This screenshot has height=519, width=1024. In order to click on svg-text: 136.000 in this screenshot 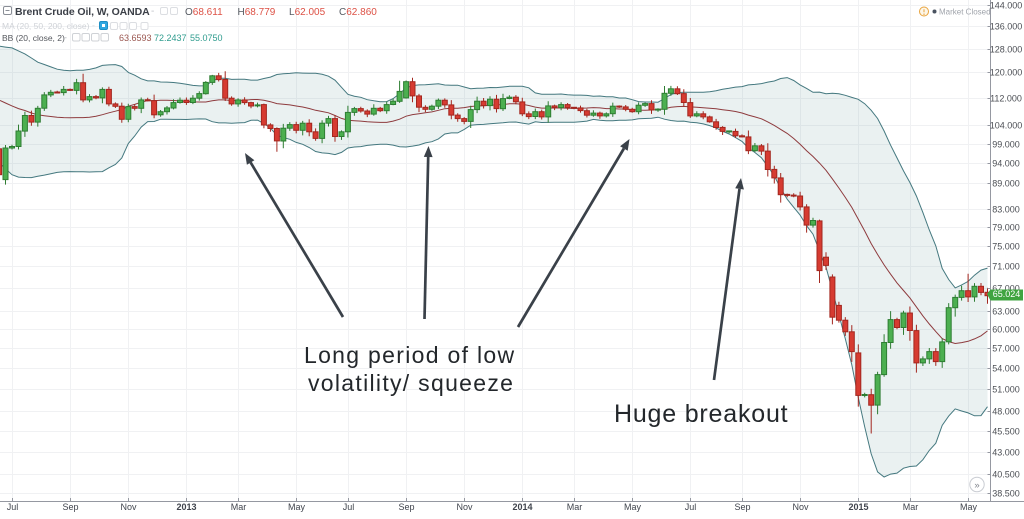, I will do `click(1006, 27)`.